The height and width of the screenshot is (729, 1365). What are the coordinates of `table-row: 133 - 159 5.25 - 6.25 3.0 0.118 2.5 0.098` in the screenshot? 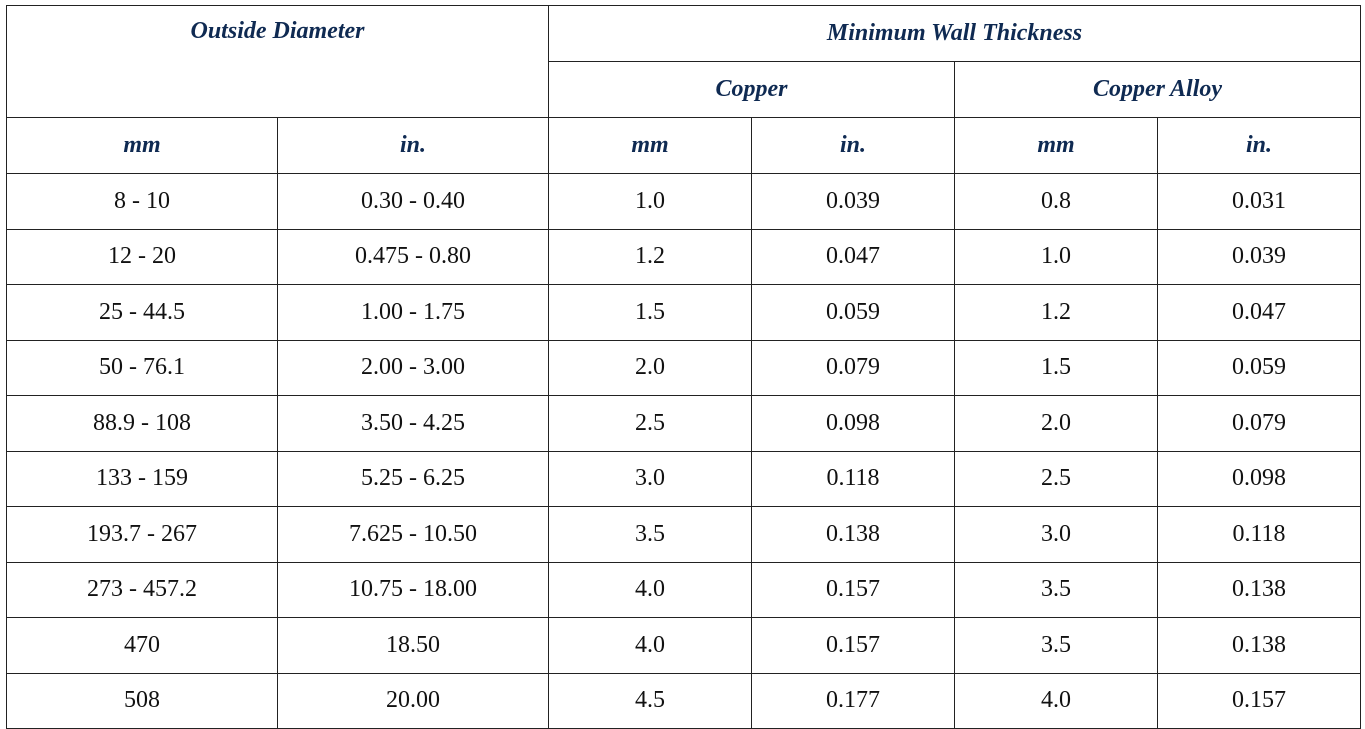 It's located at (683, 478).